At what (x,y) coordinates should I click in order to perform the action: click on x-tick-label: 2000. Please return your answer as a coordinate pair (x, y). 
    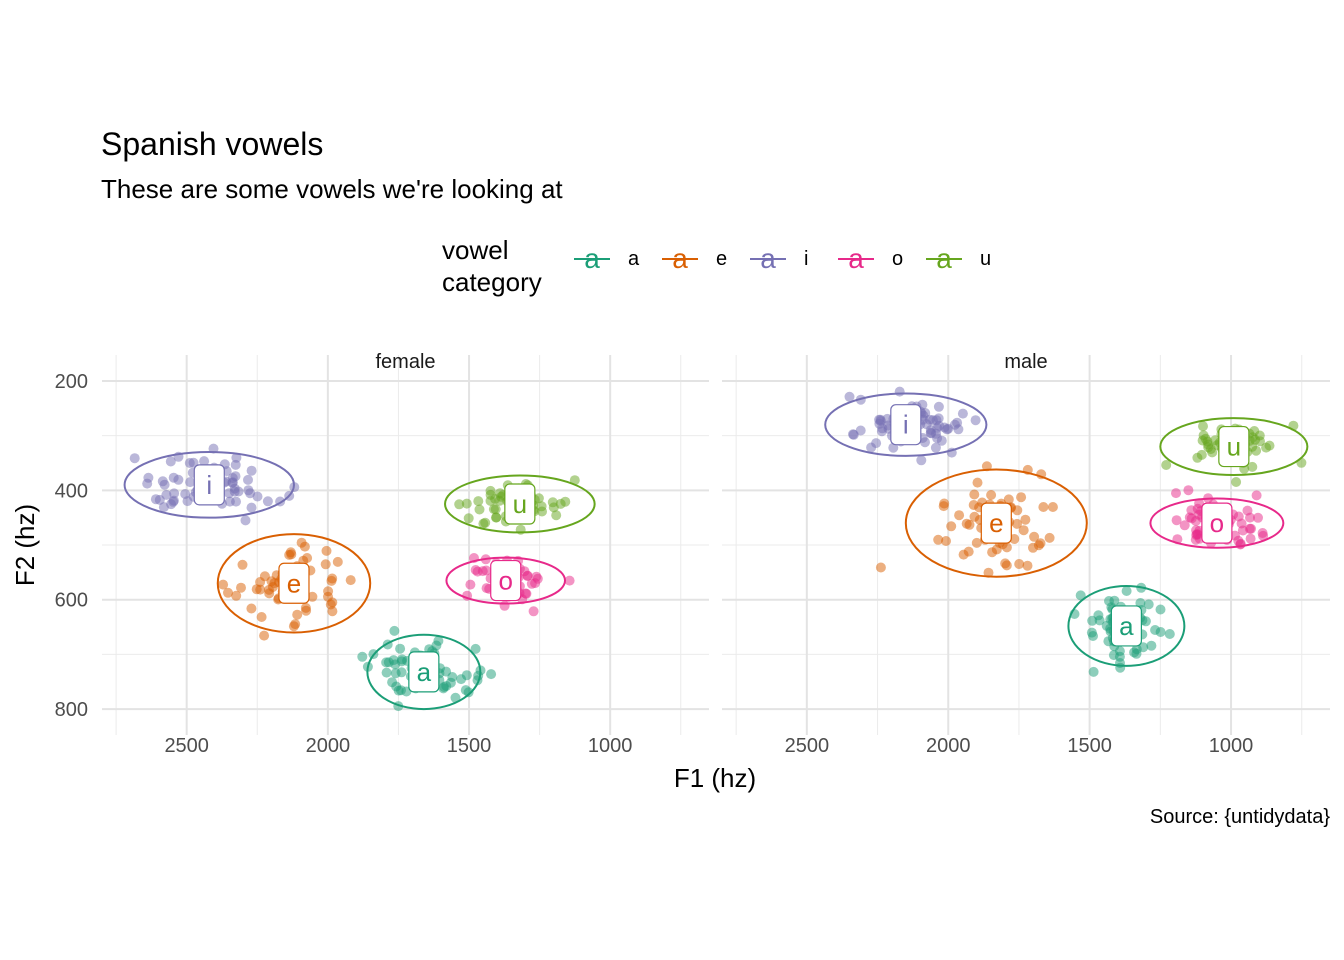
    Looking at the image, I should click on (328, 746).